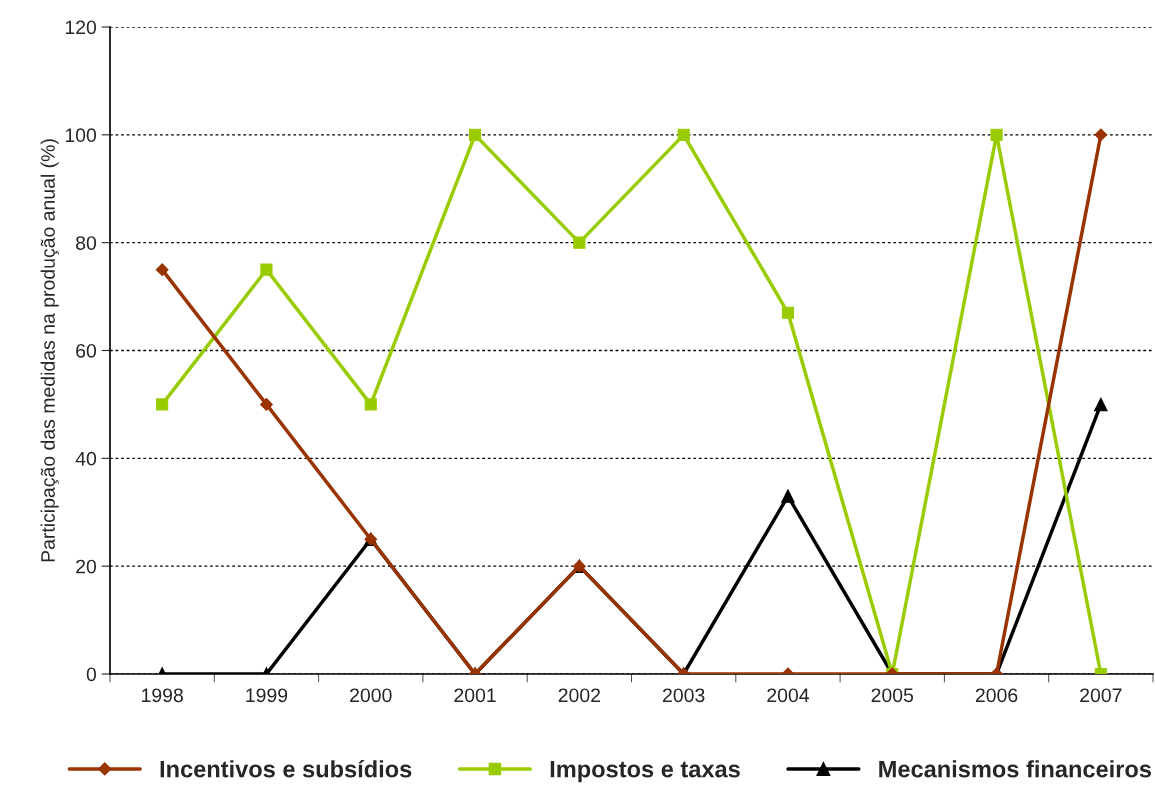 The image size is (1155, 790). What do you see at coordinates (267, 695) in the screenshot?
I see `x-tick-label: 1999` at bounding box center [267, 695].